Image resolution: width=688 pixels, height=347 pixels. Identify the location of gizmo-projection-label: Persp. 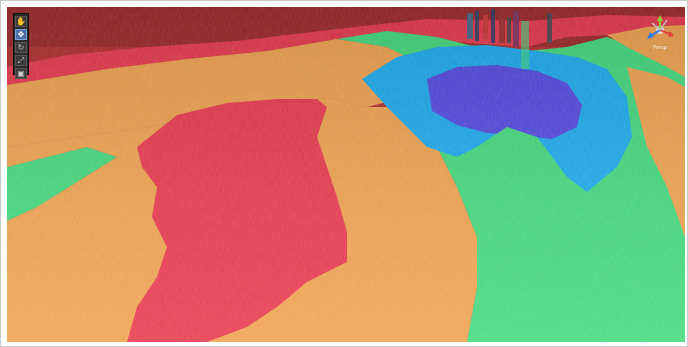
(660, 48).